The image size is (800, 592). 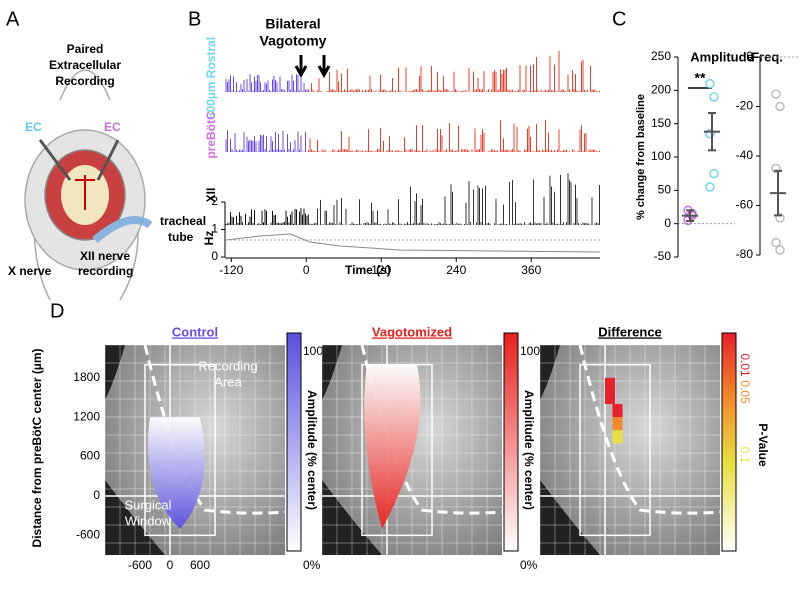 I want to click on trace-label: XII, so click(x=211, y=195).